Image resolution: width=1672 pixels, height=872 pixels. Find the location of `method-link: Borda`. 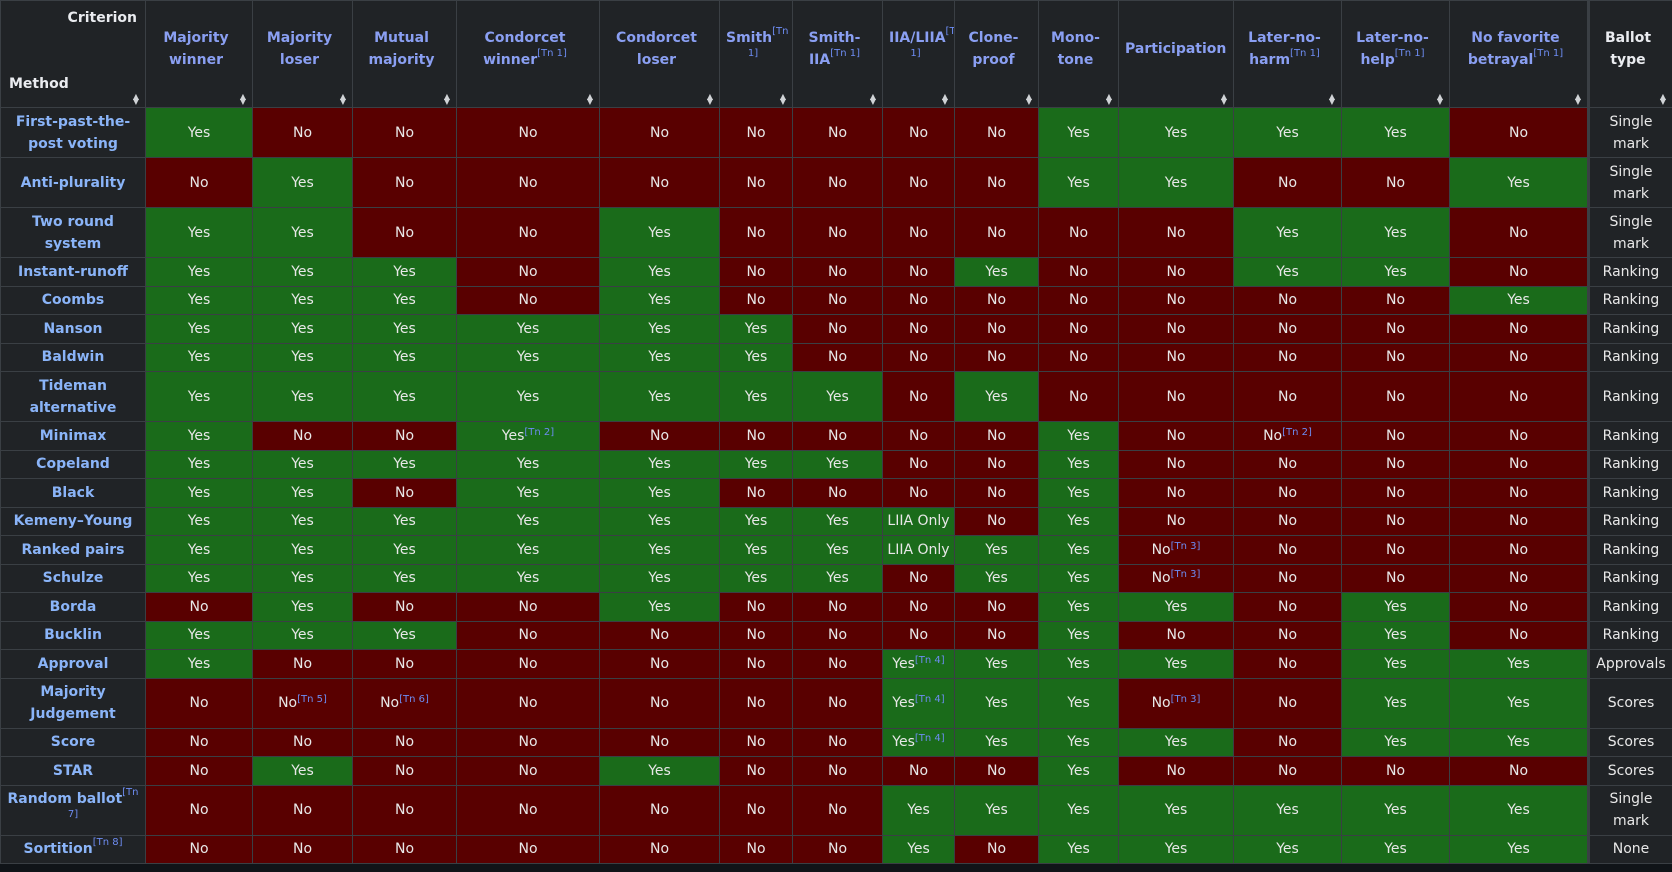

method-link: Borda is located at coordinates (73, 606).